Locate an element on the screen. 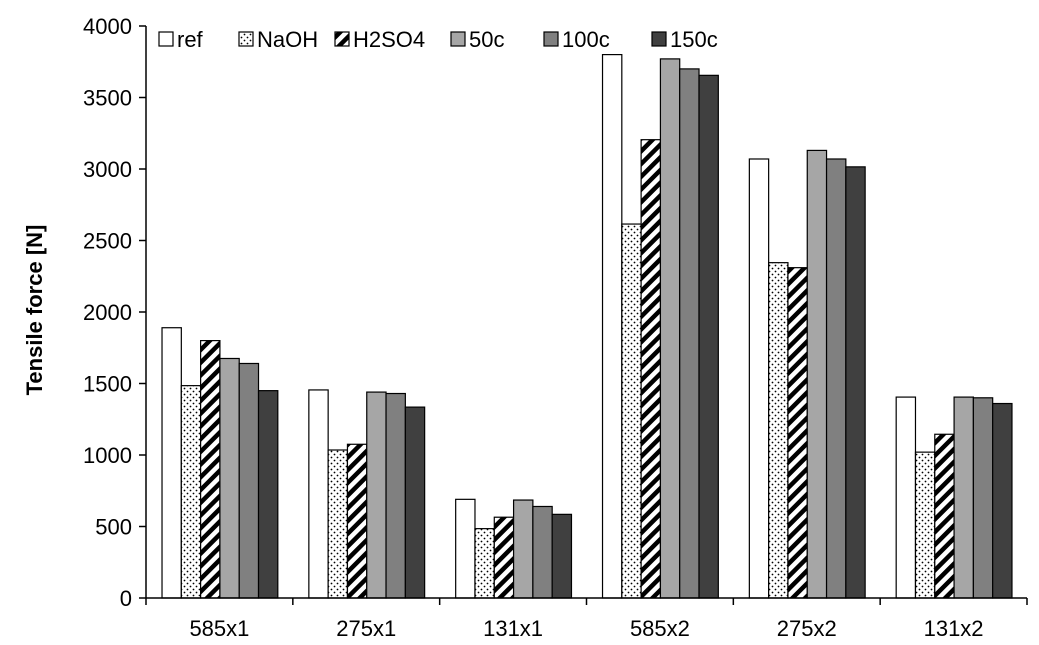 This screenshot has height=645, width=1039. legend-label-150c: 150c is located at coordinates (694, 39).